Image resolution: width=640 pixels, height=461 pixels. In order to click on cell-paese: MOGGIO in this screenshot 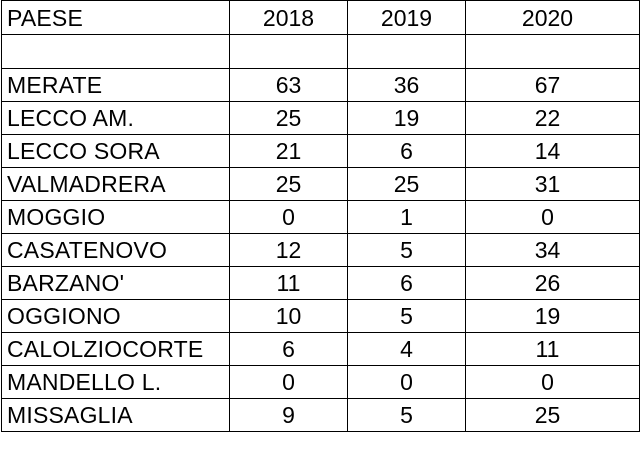, I will do `click(115, 217)`.